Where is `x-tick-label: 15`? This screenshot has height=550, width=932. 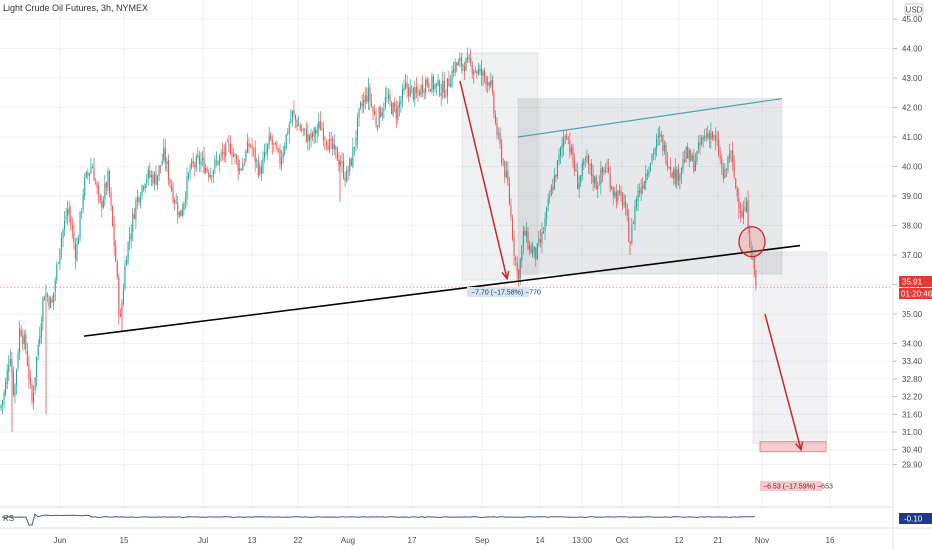
x-tick-label: 15 is located at coordinates (124, 540).